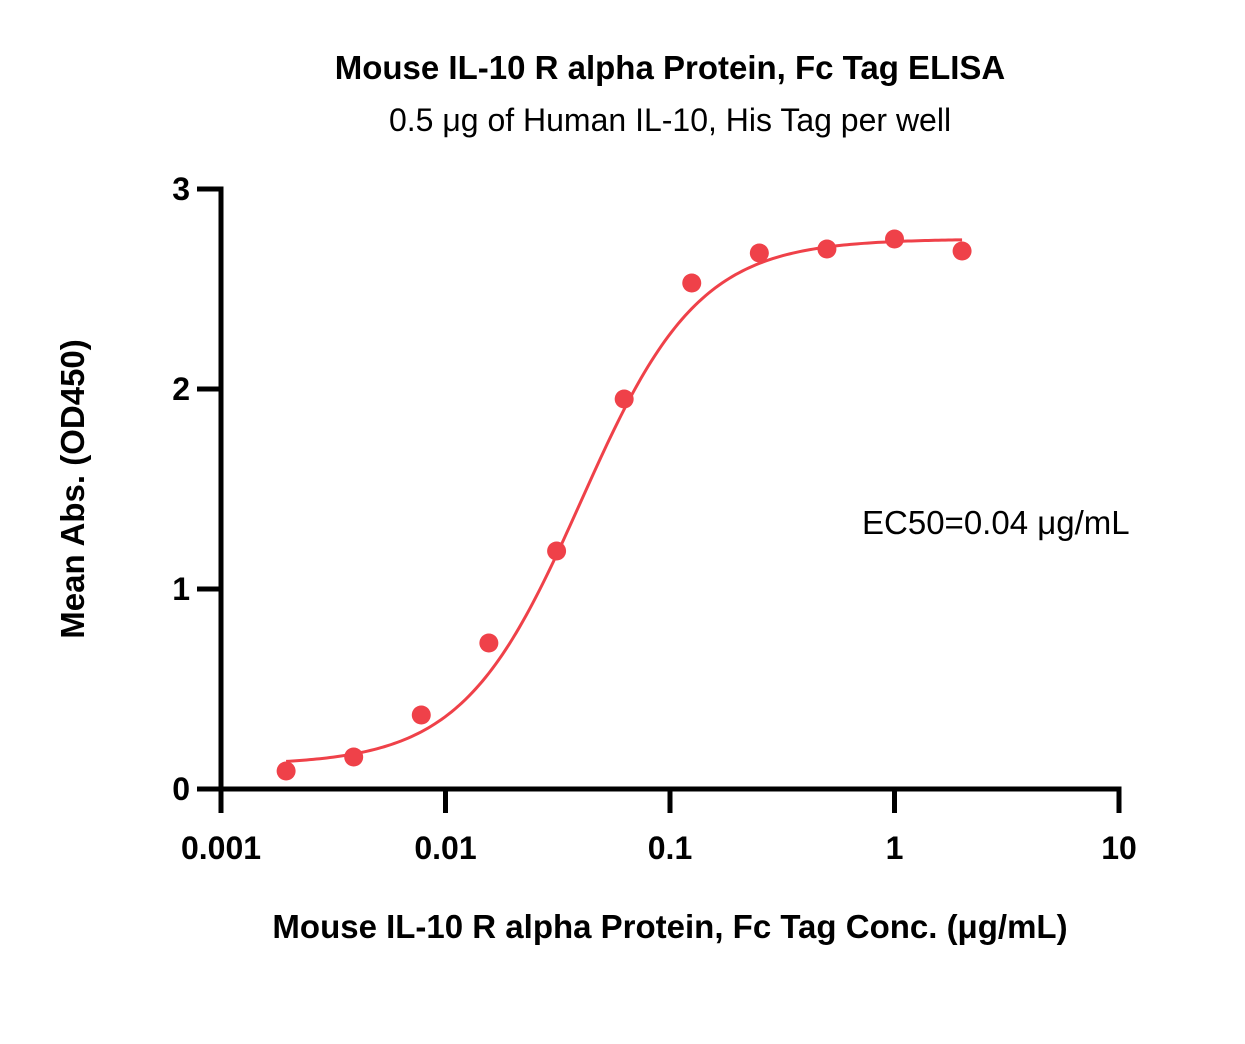 The height and width of the screenshot is (1044, 1245). Describe the element at coordinates (181, 389) in the screenshot. I see `y-tick-label: 2` at that location.